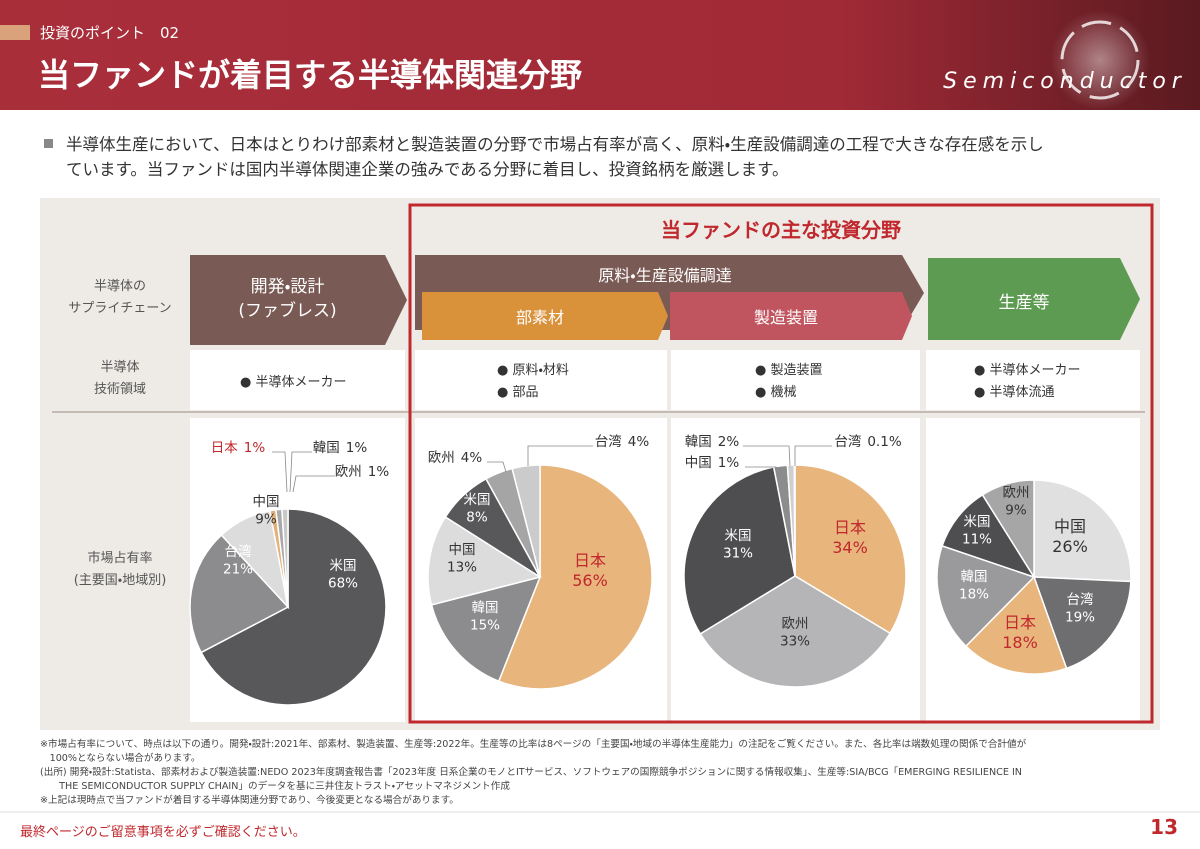 This screenshot has height=849, width=1200. Describe the element at coordinates (608, 442) in the screenshot. I see `slice-category: 台湾` at that location.